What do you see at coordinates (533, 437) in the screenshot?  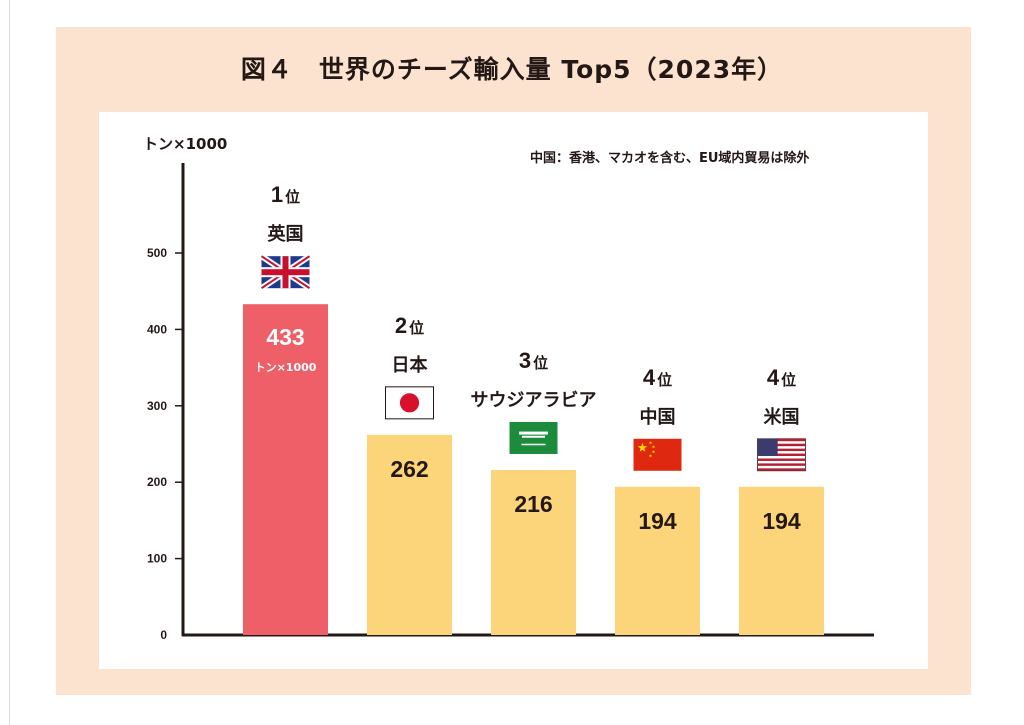 I see `saudi-arabia-flag-icon` at bounding box center [533, 437].